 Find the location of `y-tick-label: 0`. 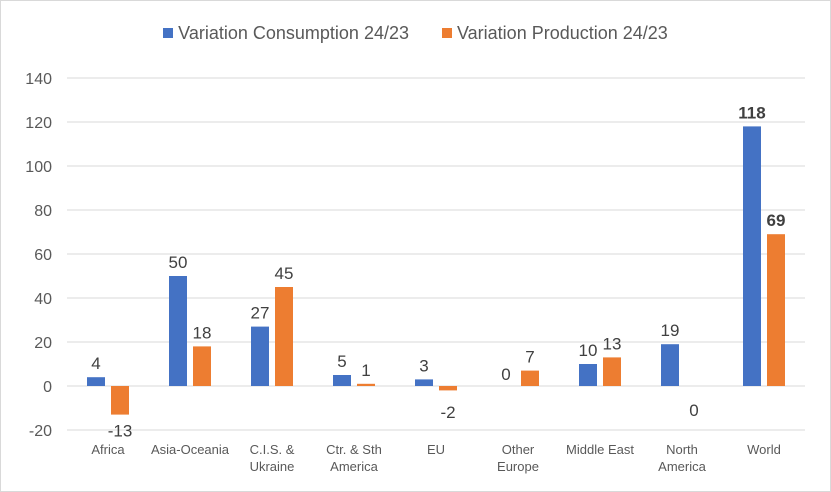

y-tick-label: 0 is located at coordinates (47, 387).